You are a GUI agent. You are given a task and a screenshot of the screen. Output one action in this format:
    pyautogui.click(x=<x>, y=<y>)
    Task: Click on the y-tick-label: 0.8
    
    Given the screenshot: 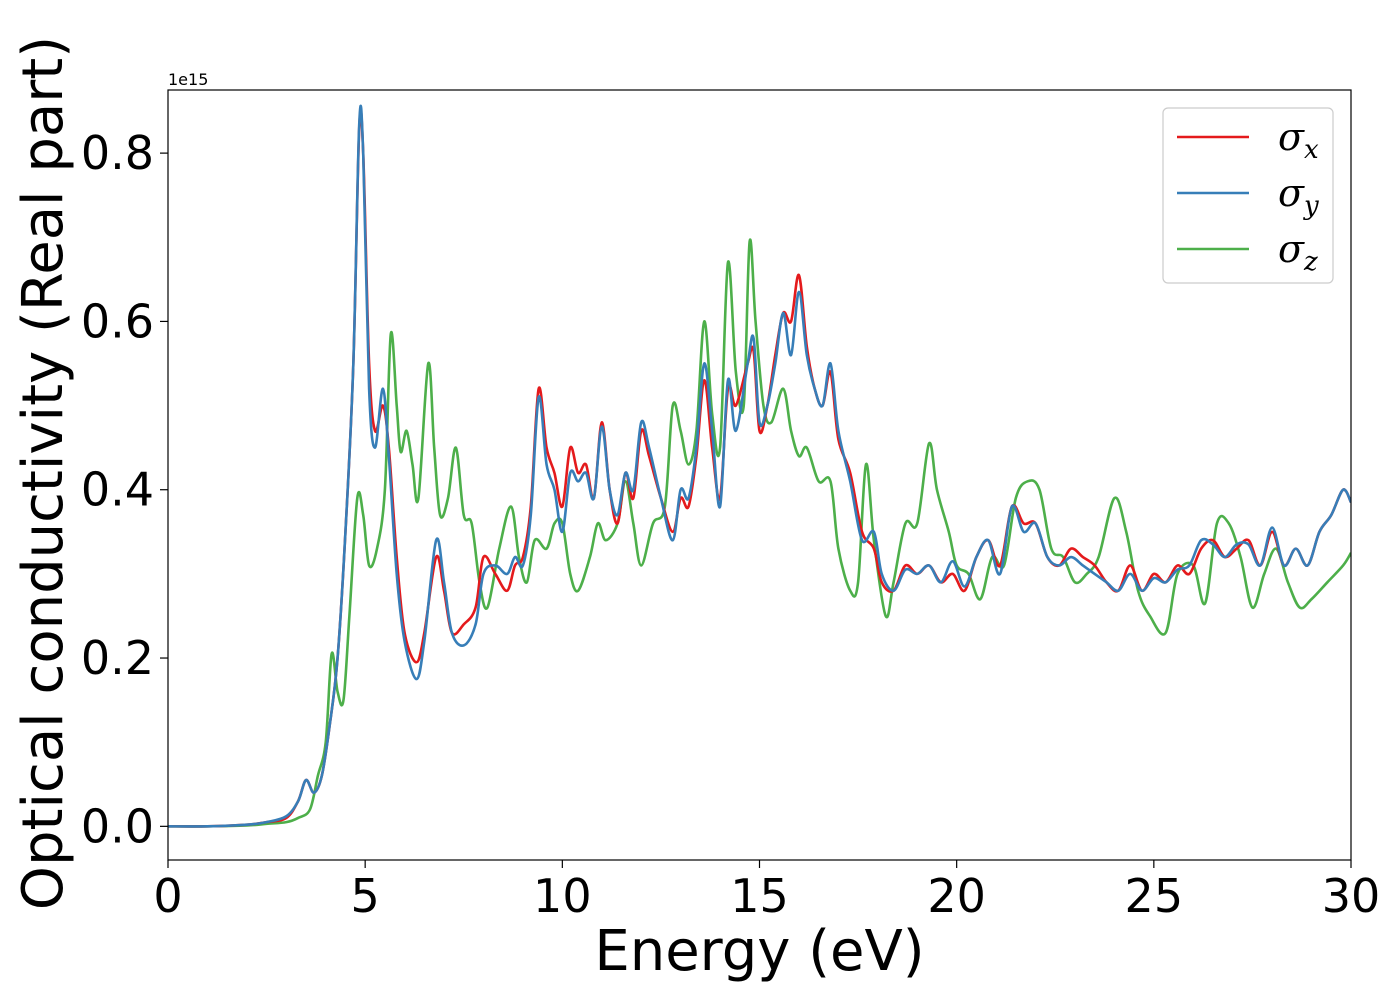 What is the action you would take?
    pyautogui.click(x=117, y=153)
    